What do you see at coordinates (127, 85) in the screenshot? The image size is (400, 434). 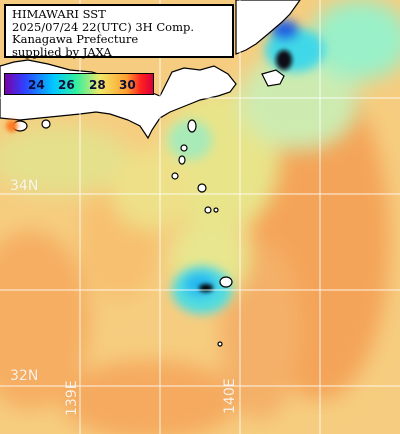 I see `cbar-tick: 30` at bounding box center [127, 85].